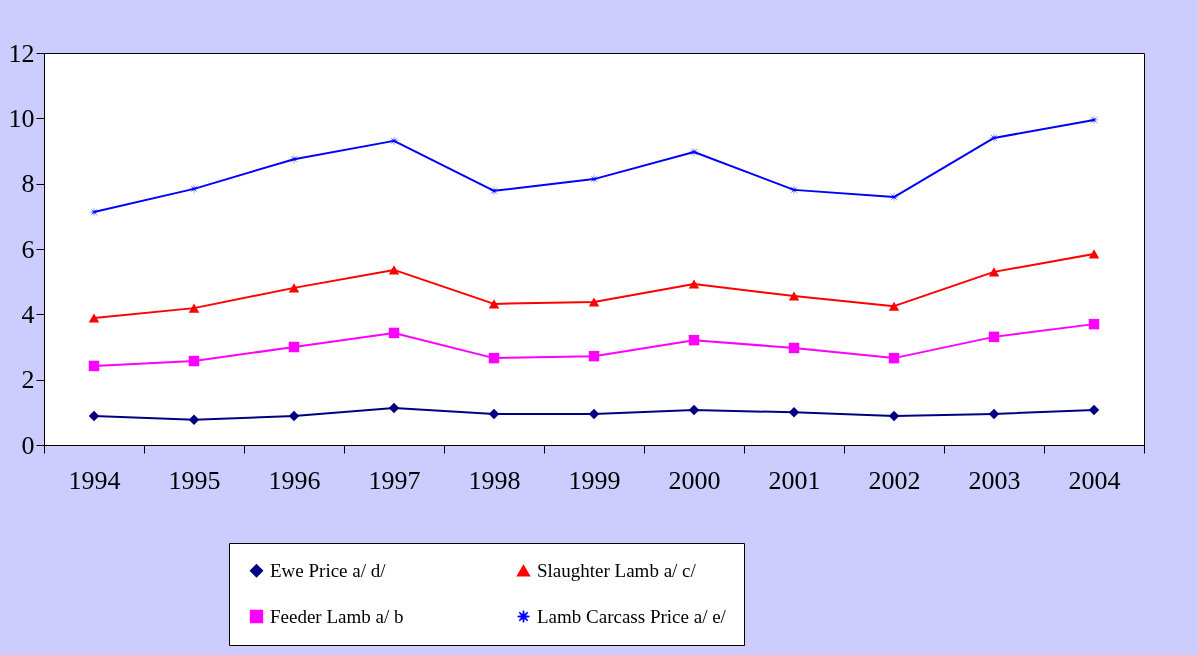  Describe the element at coordinates (21, 53) in the screenshot. I see `y-tick-label: 12` at that location.